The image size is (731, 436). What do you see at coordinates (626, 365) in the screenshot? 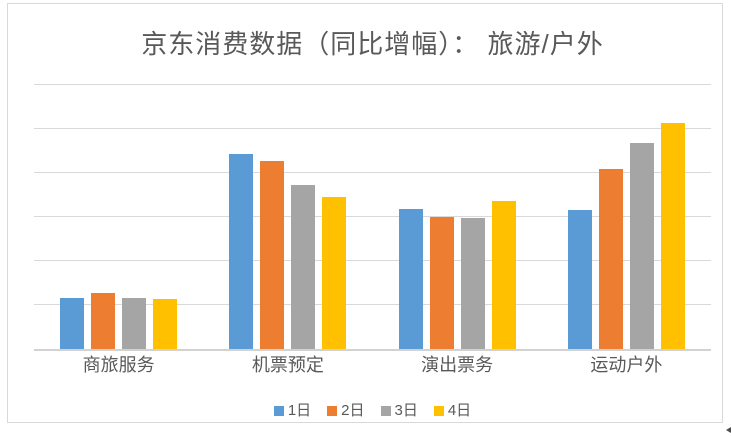
I see `category-label: 运动户外` at bounding box center [626, 365].